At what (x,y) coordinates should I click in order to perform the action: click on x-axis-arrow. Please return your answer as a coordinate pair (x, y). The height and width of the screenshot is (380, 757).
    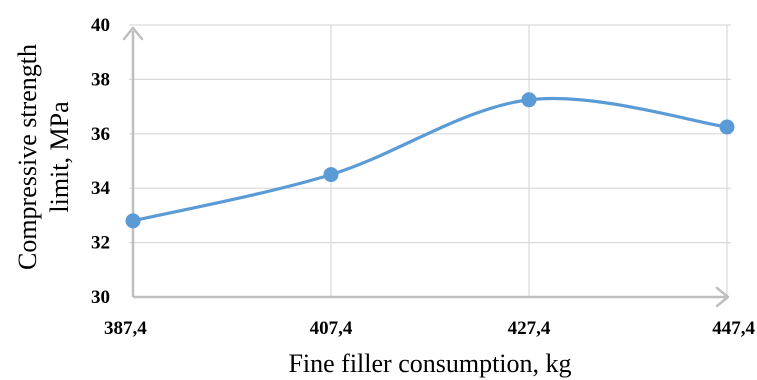
    Looking at the image, I should click on (722, 297).